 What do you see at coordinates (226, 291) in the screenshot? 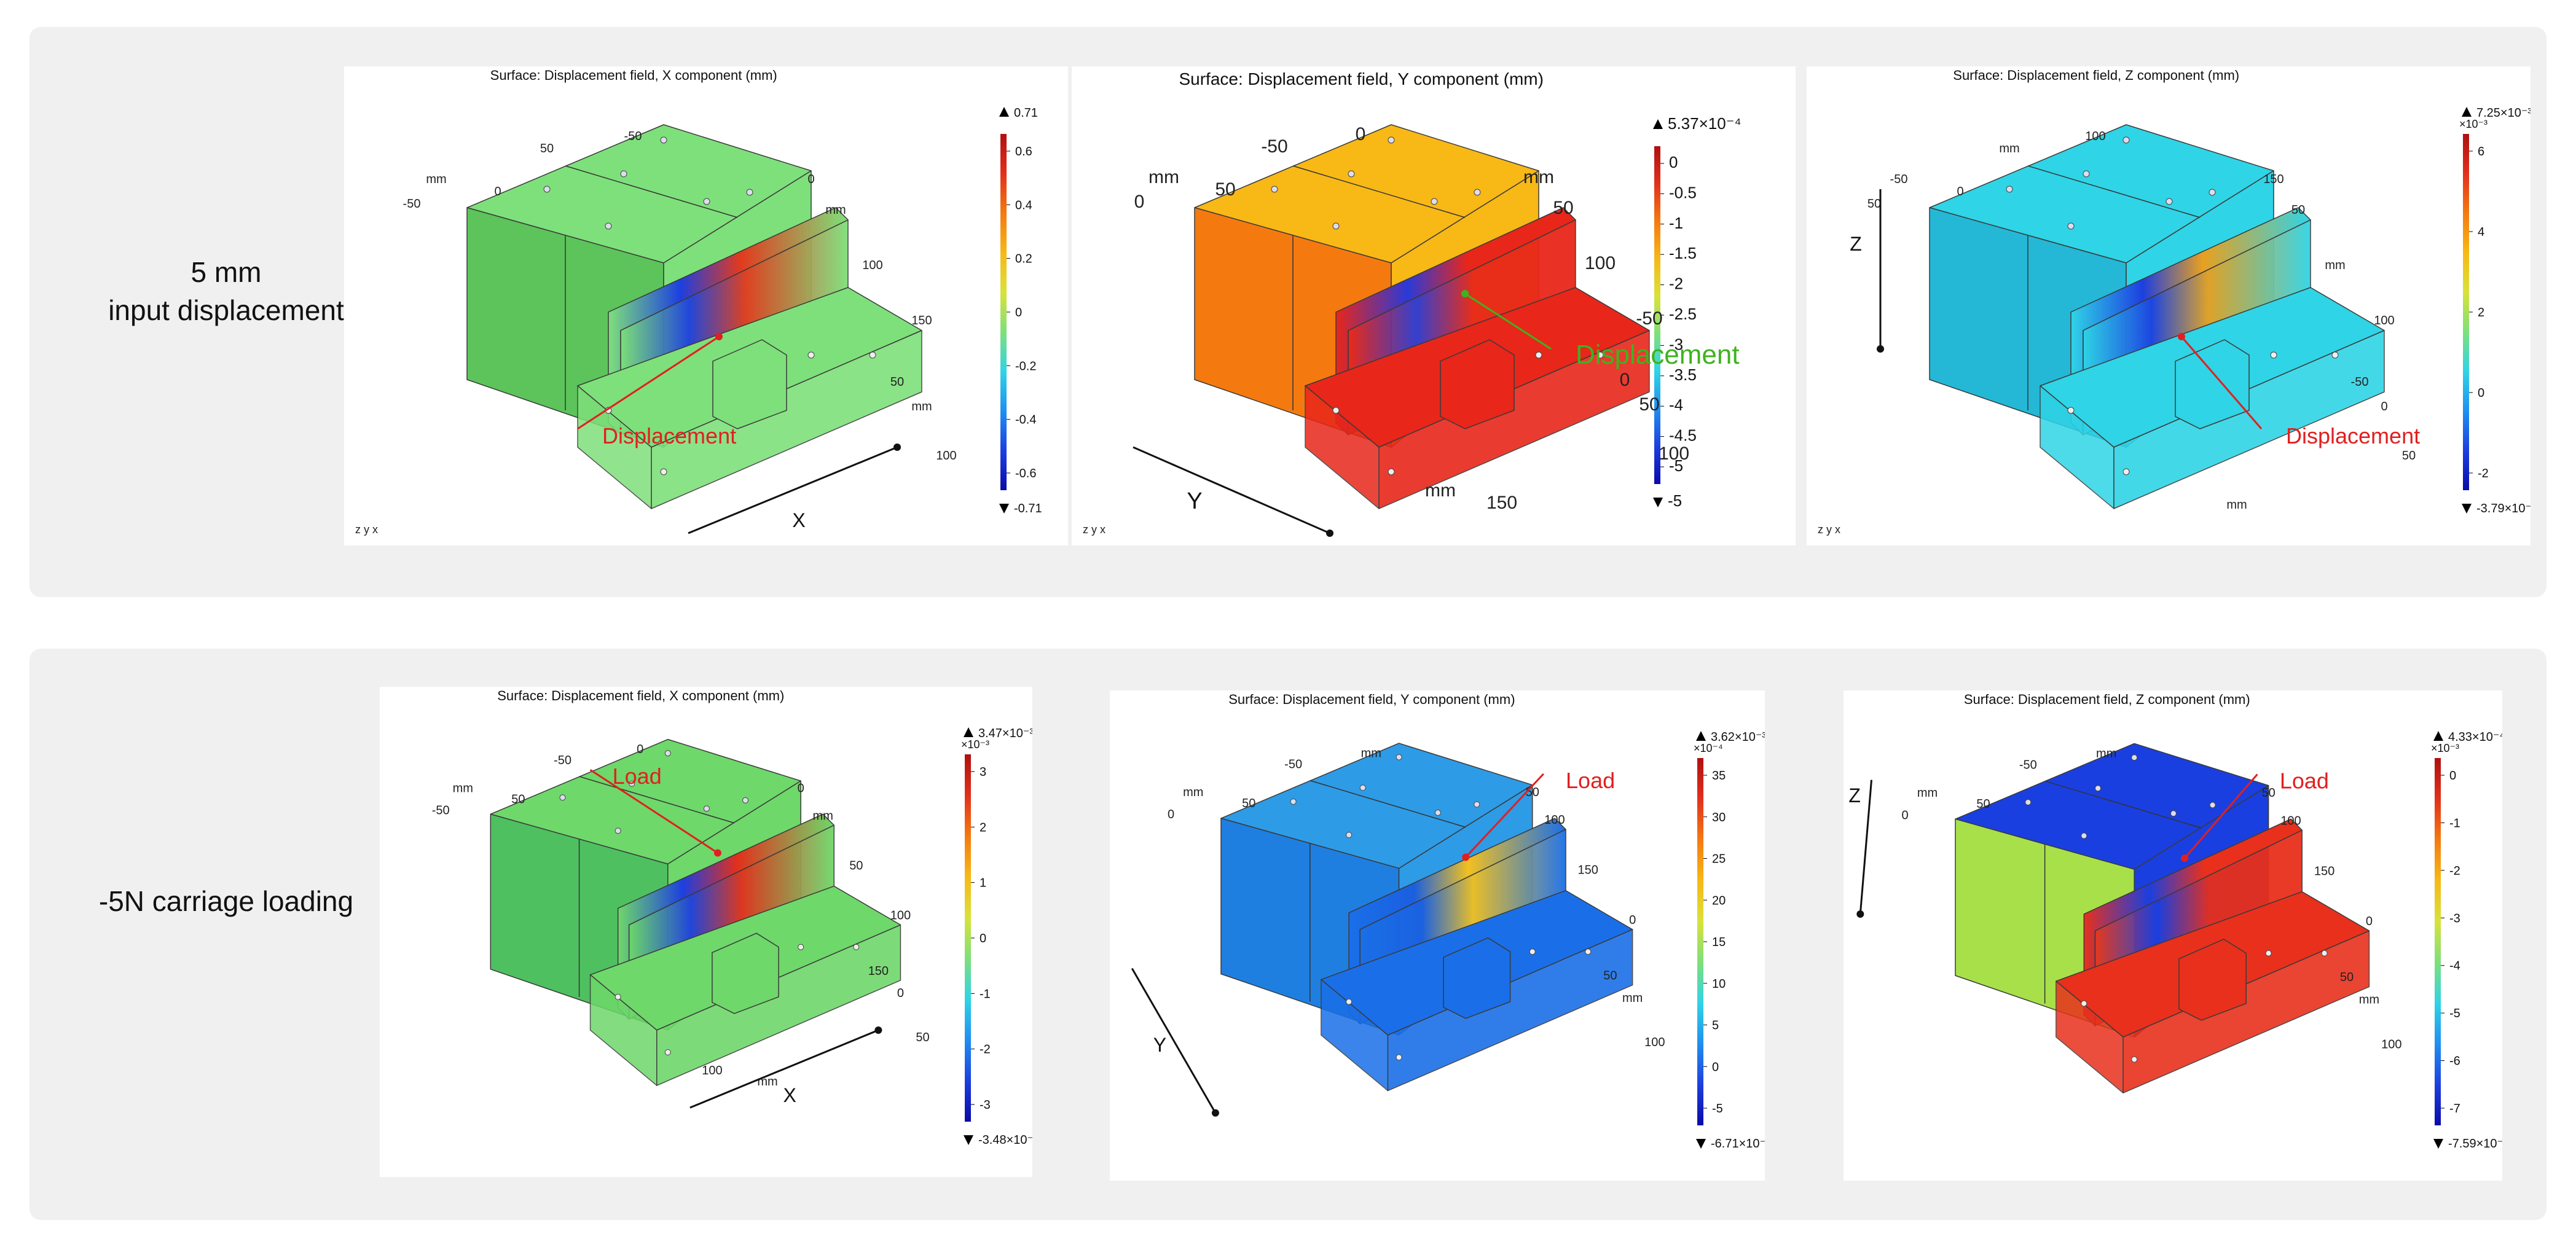
I see `row-label: 5 mm input displacement` at bounding box center [226, 291].